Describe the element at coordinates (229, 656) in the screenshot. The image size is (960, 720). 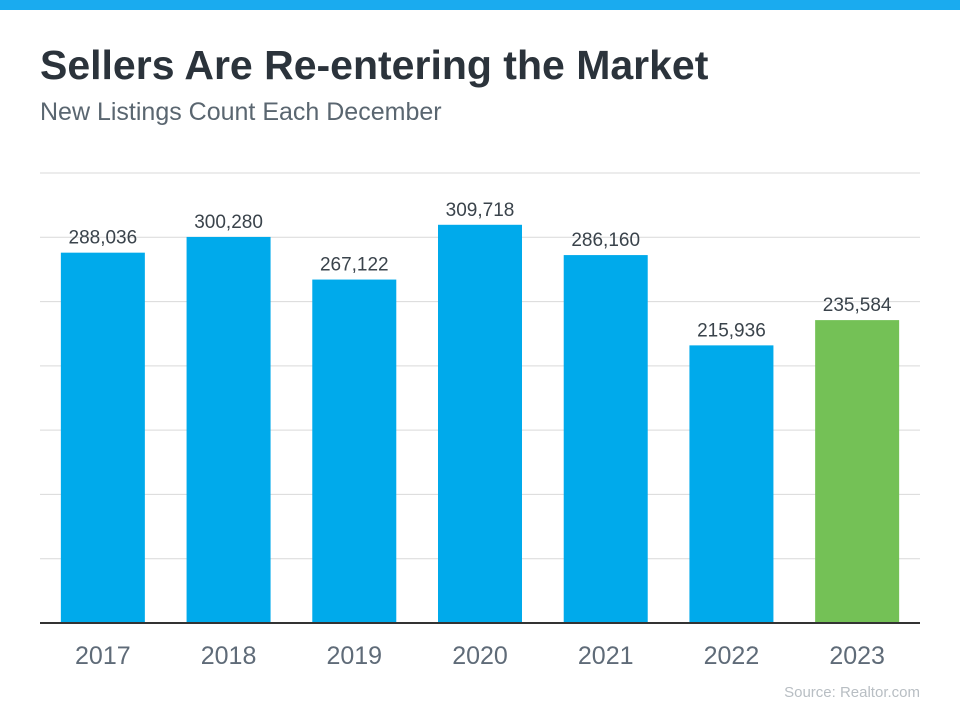
I see `x-tick-label: 2018` at that location.